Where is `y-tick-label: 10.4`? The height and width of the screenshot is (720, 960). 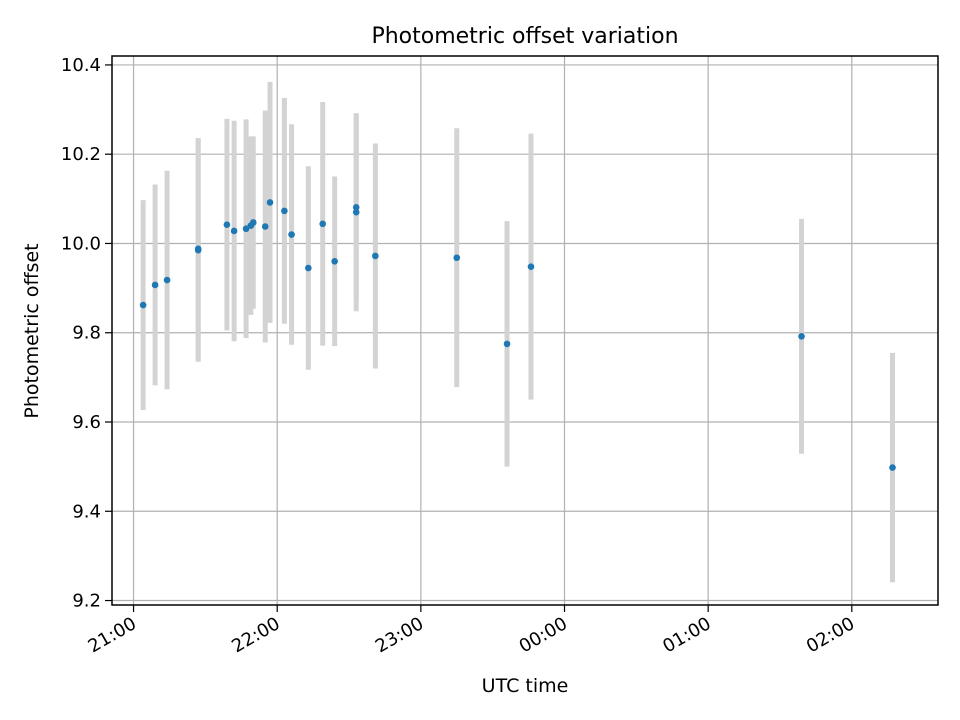
y-tick-label: 10.4 is located at coordinates (81, 65).